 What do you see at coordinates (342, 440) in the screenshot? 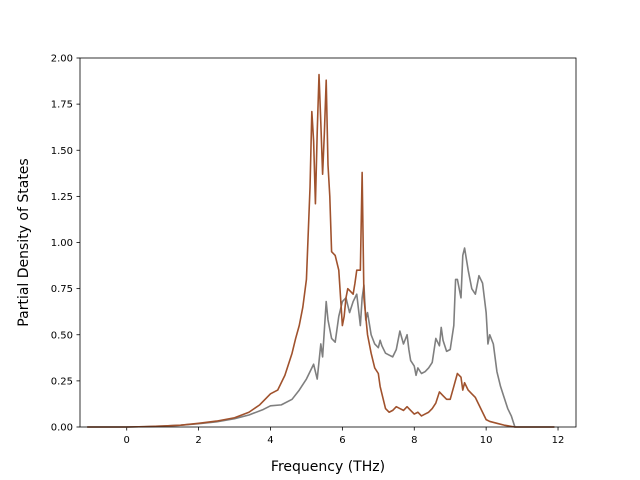
I see `x-tick-label: 6` at bounding box center [342, 440].